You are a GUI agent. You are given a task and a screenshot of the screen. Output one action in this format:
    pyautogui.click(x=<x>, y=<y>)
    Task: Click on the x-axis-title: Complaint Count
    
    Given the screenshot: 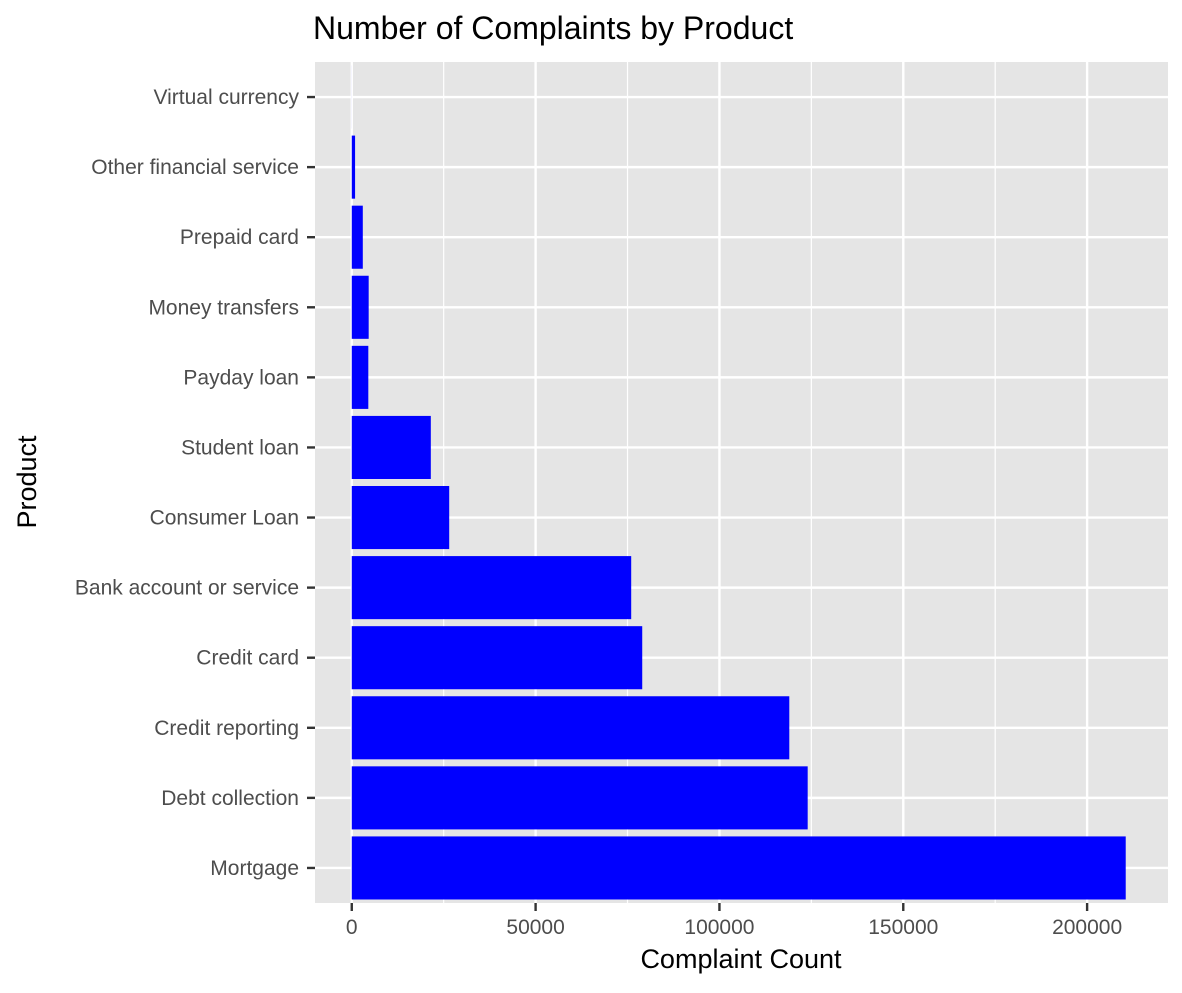 What is the action you would take?
    pyautogui.click(x=741, y=959)
    